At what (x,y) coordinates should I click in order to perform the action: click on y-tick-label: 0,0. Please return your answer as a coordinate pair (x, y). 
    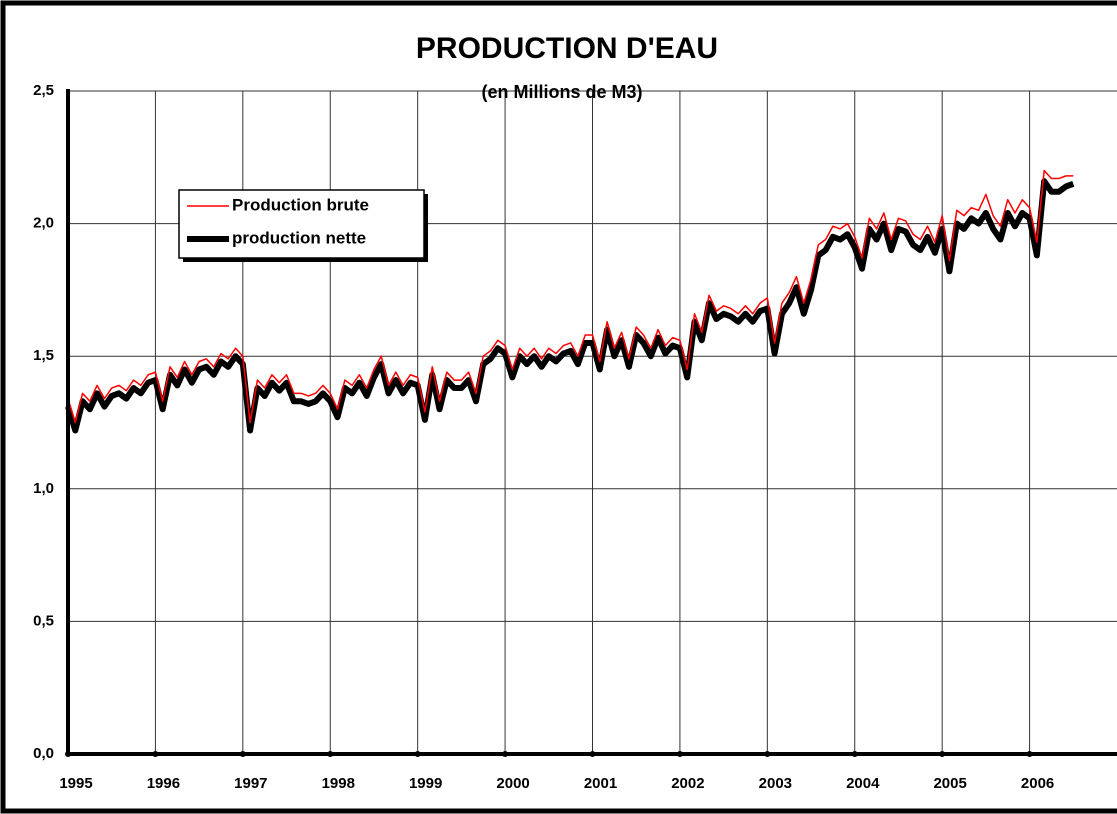
    Looking at the image, I should click on (43, 753).